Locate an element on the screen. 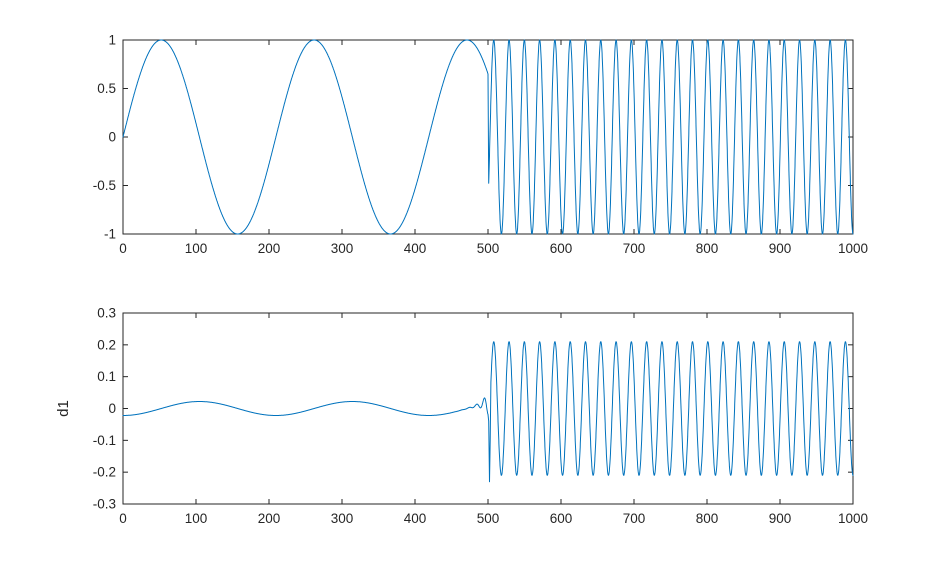  y-tick-label: 0.1 is located at coordinates (106, 376).